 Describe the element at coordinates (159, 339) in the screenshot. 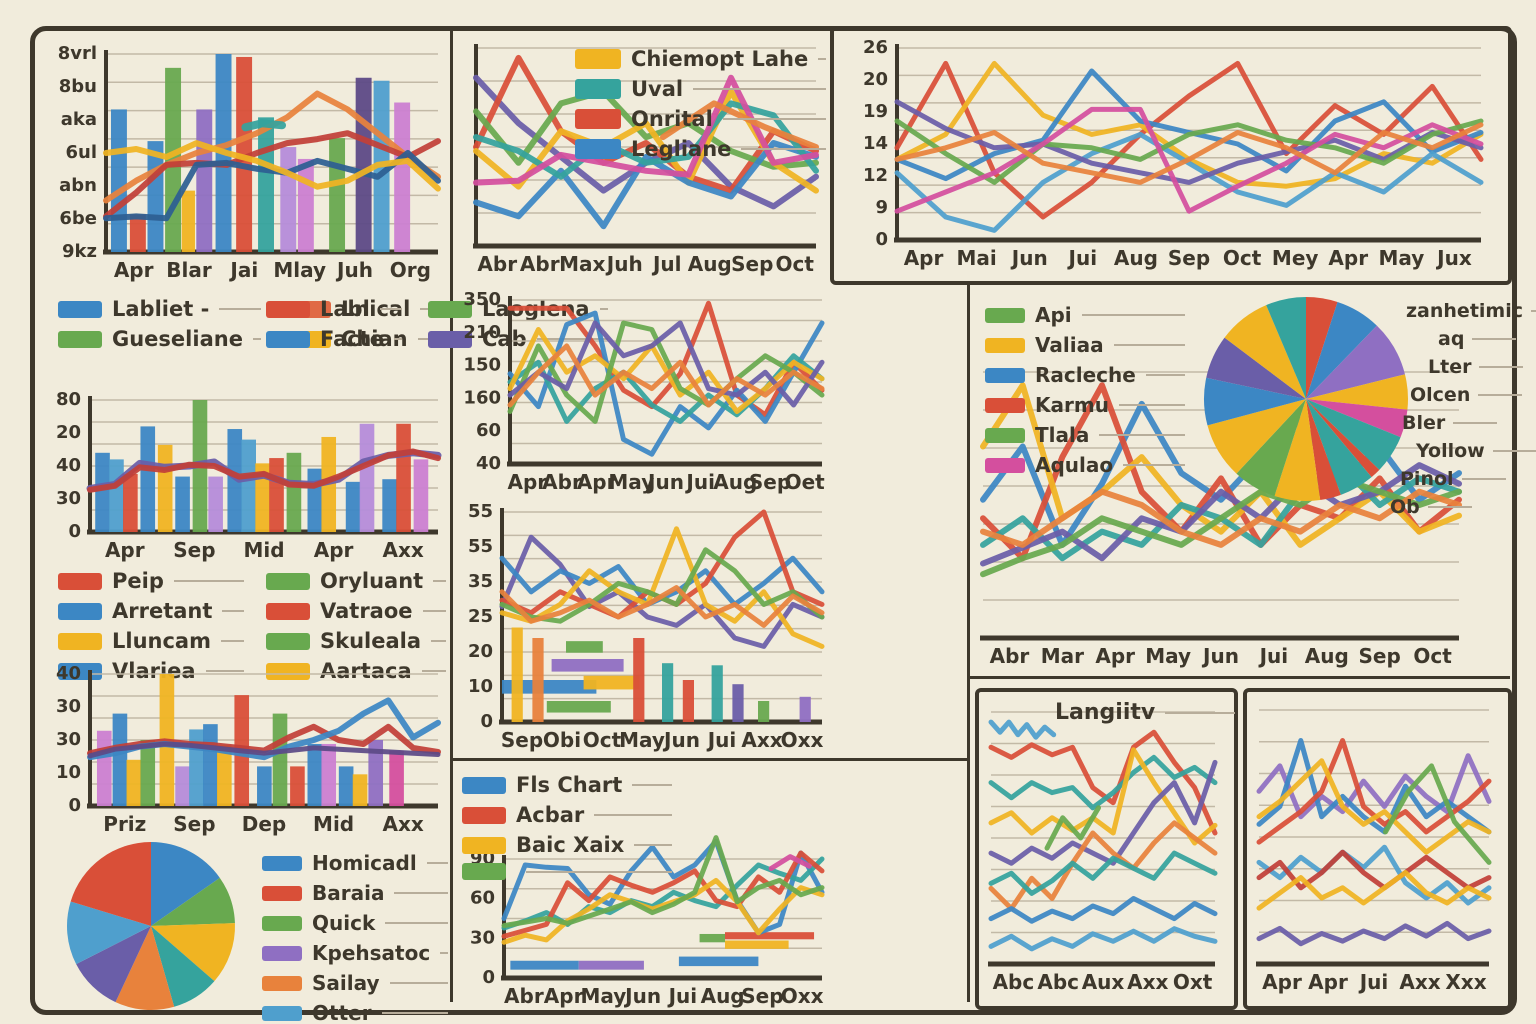

I see `legend-item: Gueseliane` at that location.